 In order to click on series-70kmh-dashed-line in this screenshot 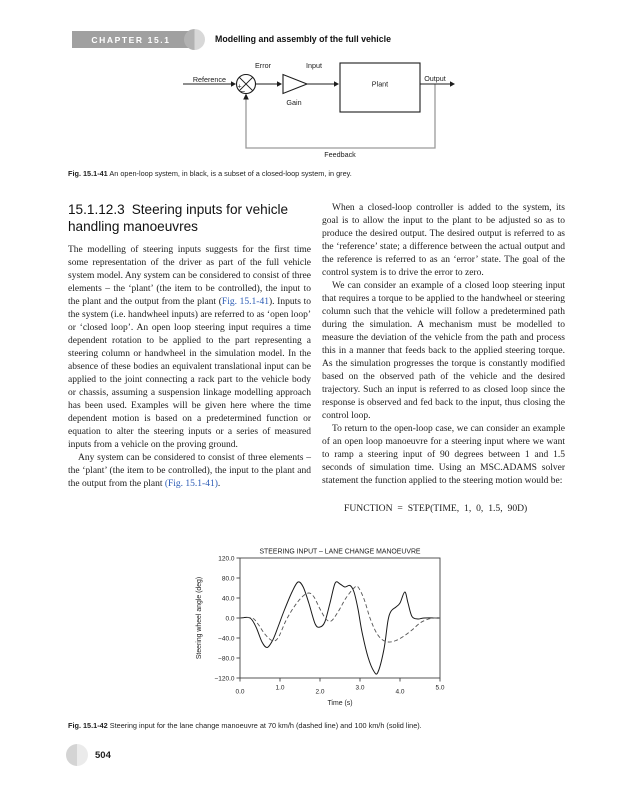, I will do `click(340, 614)`.